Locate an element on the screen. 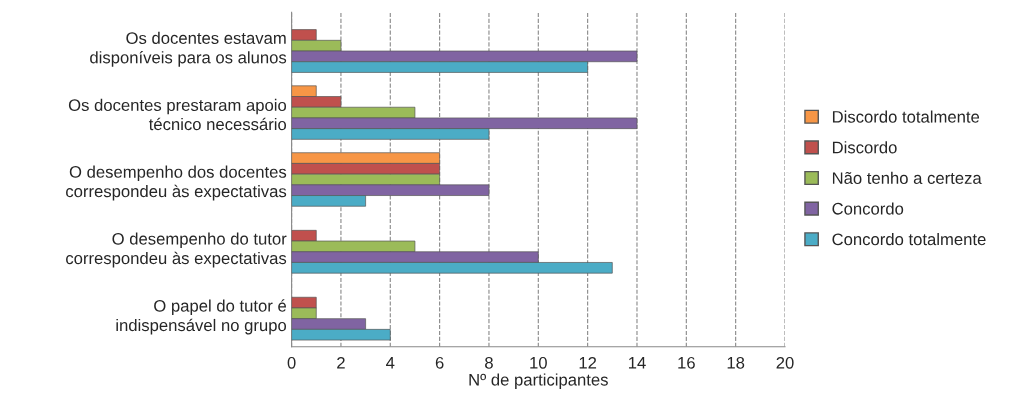 This screenshot has height=407, width=1009. x-tick-label: 8 is located at coordinates (489, 362).